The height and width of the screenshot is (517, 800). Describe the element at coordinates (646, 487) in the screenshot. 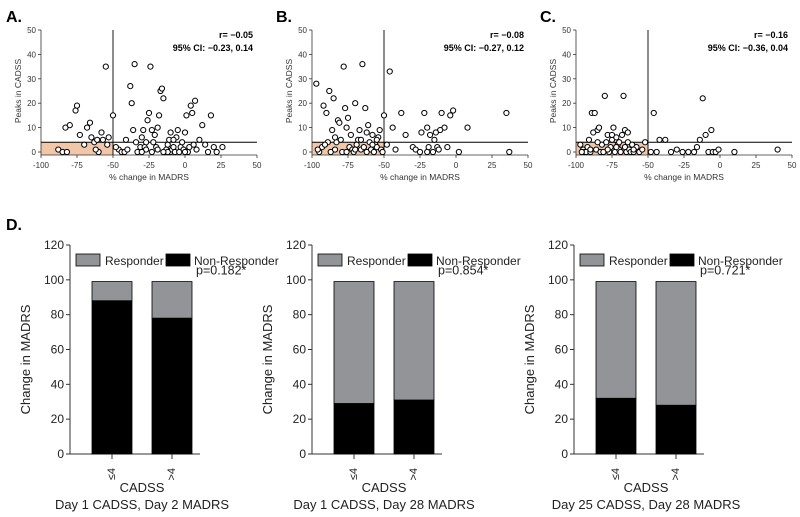

I see `x-axis-label: CADSS` at that location.